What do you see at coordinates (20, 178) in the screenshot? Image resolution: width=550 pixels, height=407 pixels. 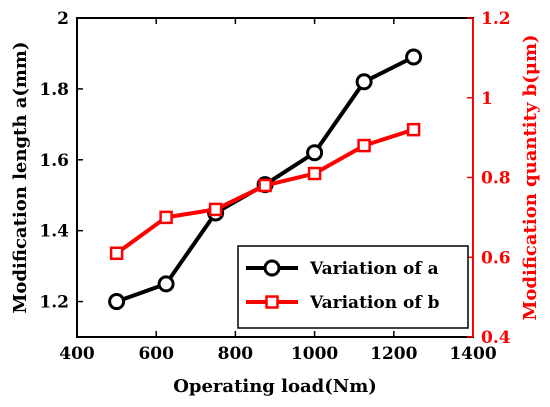 I see `left-y-axis-title: Modification length a(mm)` at bounding box center [20, 178].